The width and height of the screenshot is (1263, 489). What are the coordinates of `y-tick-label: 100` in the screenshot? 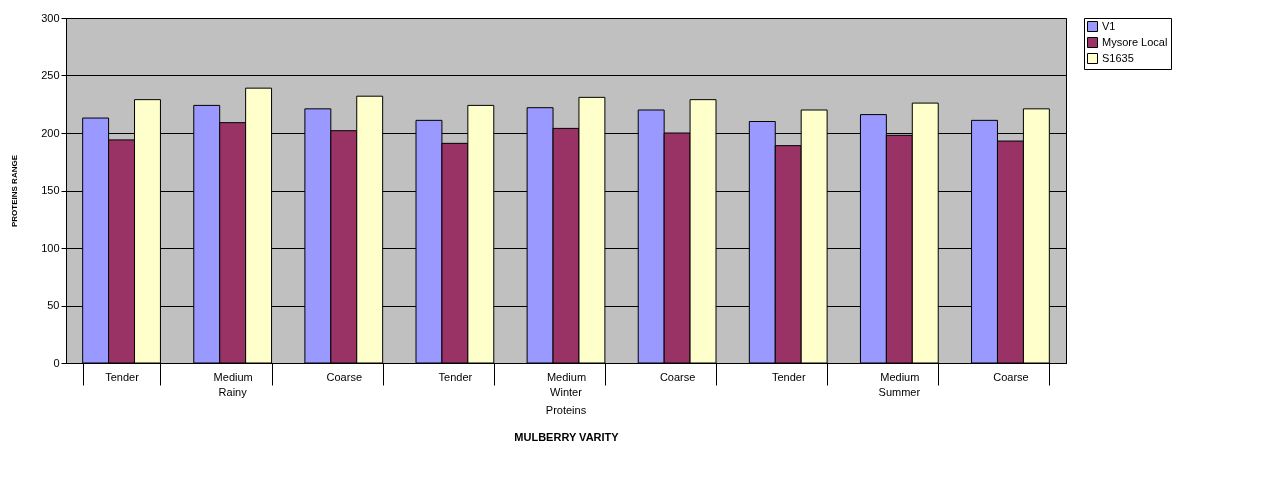 It's located at (50, 247).